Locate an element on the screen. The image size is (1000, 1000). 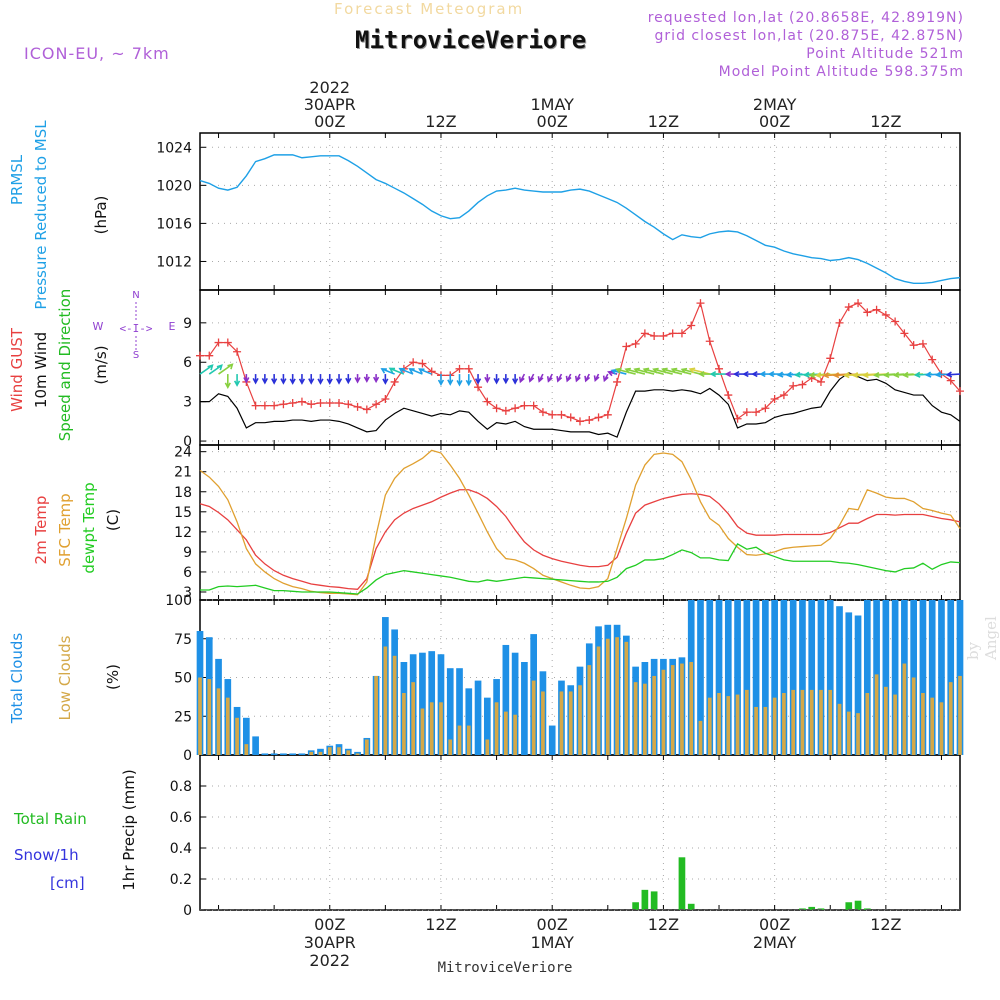
model-point-altitude: Model Point Altitude 598.375m is located at coordinates (841, 72).